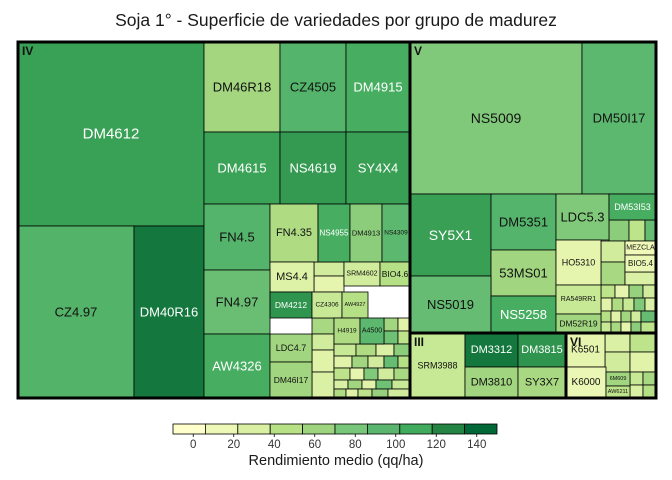 Image resolution: width=672 pixels, height=480 pixels. I want to click on tile-a4500, so click(372, 331).